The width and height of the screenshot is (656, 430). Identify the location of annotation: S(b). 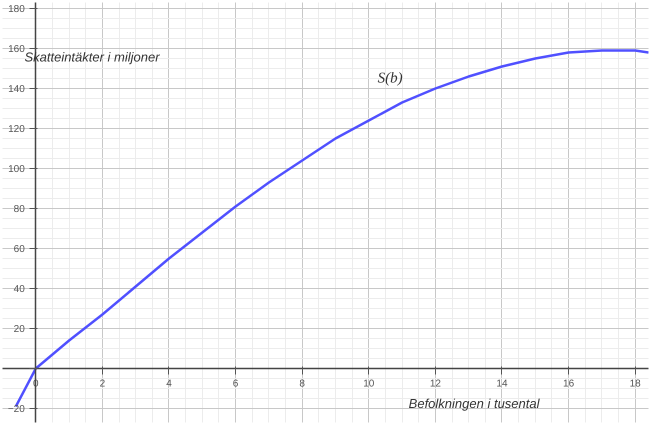
(390, 78).